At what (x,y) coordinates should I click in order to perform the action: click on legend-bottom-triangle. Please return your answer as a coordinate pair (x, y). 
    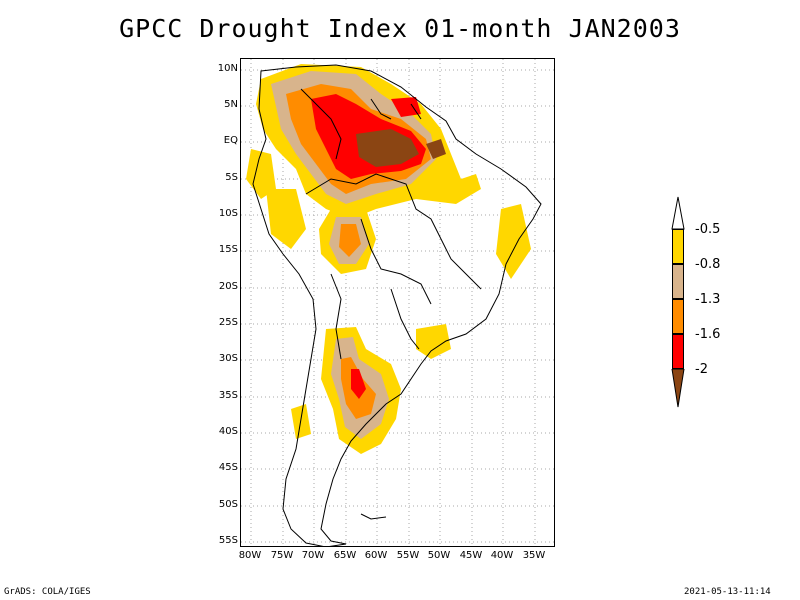
    Looking at the image, I should click on (678, 388).